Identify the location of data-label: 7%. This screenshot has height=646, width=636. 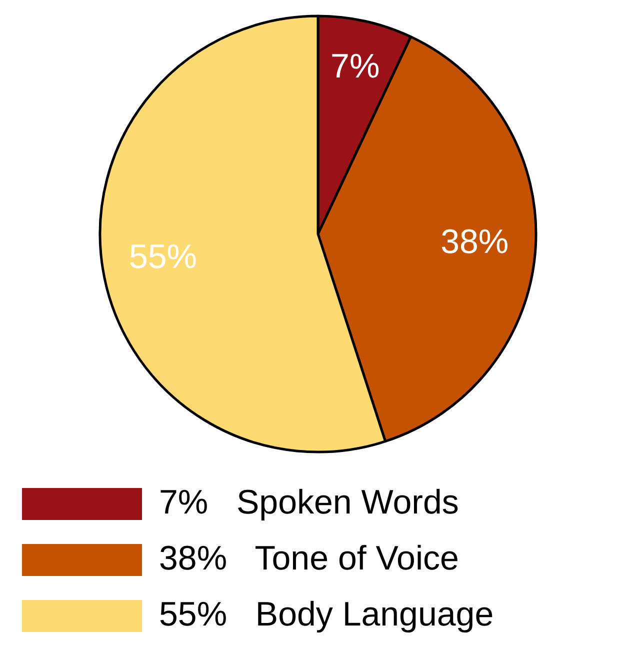
(355, 66).